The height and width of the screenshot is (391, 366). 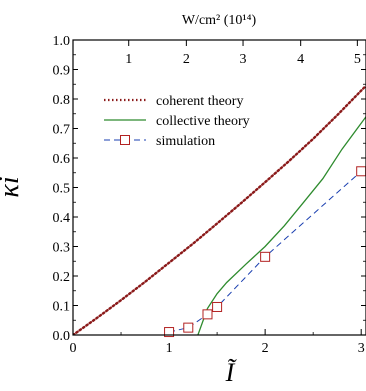 What do you see at coordinates (300, 59) in the screenshot?
I see `top-tick-label: 4` at bounding box center [300, 59].